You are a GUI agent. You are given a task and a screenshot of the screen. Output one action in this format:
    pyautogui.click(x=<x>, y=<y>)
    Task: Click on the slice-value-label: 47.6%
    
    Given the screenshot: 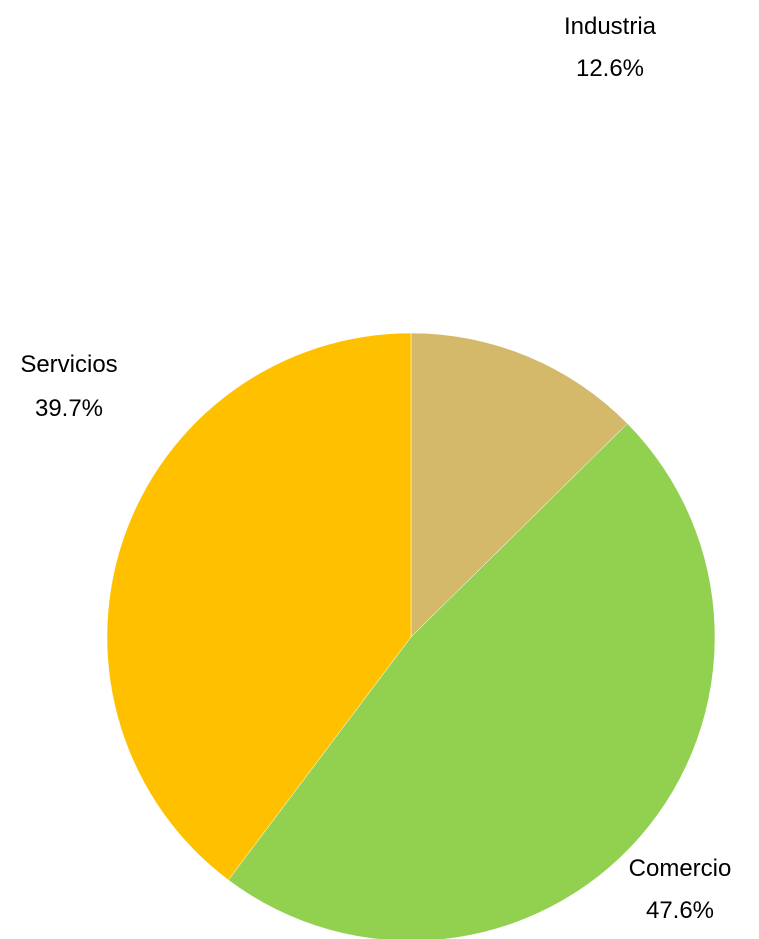 What is the action you would take?
    pyautogui.click(x=680, y=910)
    